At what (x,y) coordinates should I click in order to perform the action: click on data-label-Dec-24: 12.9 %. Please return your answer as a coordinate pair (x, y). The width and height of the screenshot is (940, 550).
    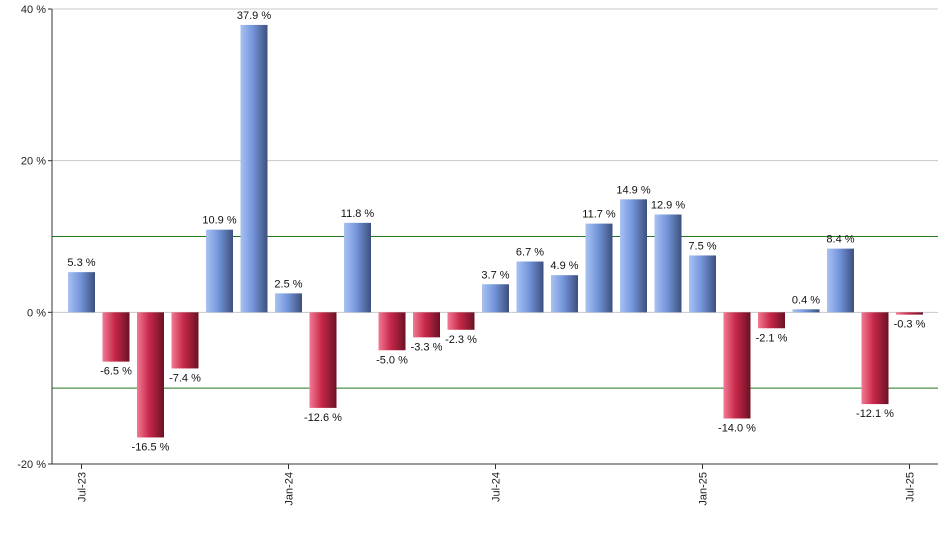
    Looking at the image, I should click on (668, 206).